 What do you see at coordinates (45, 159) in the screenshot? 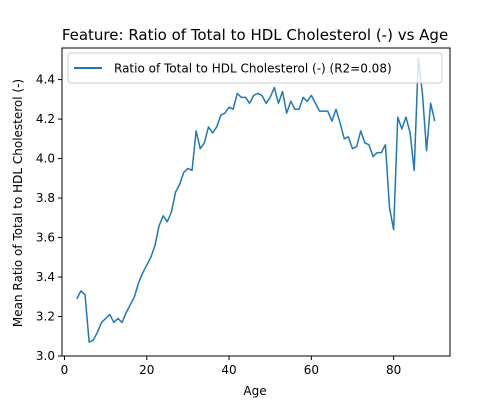
I see `y-tick-label: 4.0` at bounding box center [45, 159].